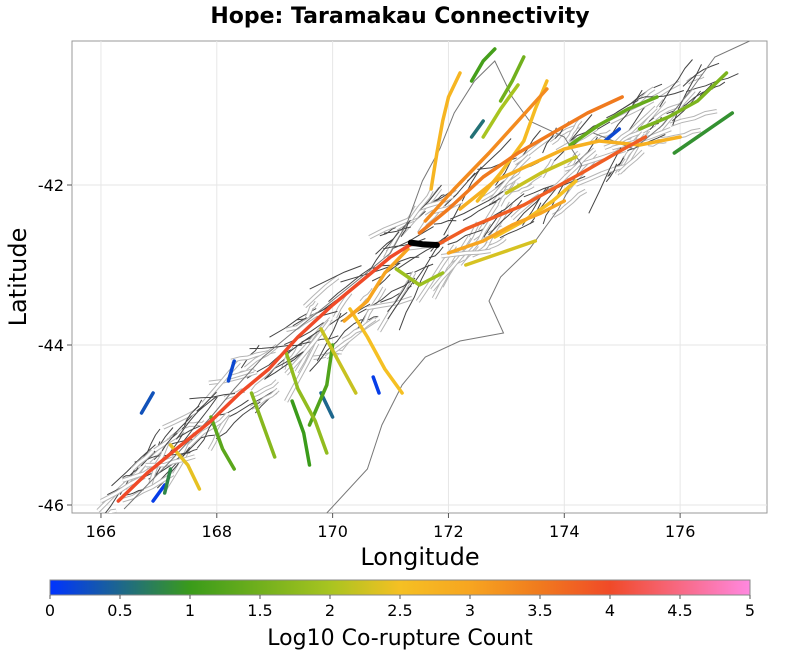  Describe the element at coordinates (680, 531) in the screenshot. I see `x-tick-label: 176` at that location.